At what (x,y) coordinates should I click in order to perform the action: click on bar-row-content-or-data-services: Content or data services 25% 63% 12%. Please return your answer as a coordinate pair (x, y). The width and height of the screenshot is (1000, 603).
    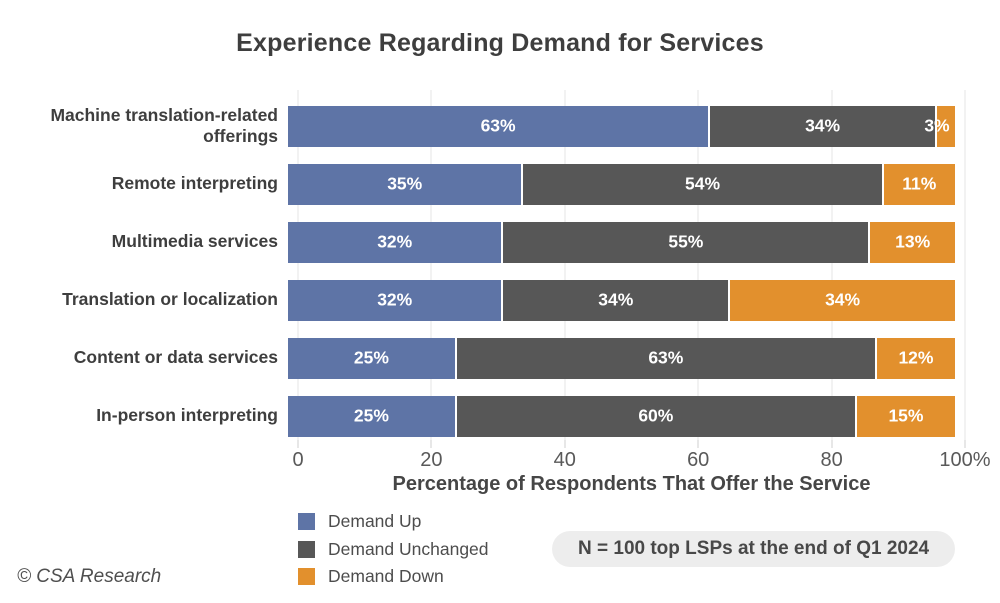
    Looking at the image, I should click on (500, 358).